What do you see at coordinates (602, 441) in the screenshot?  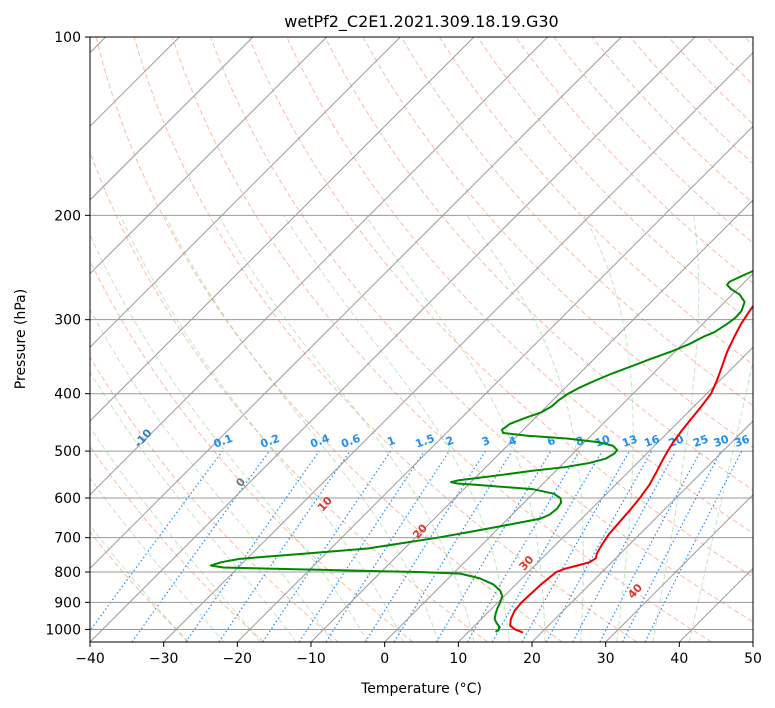 I see `mixing-ratio-label: 10` at bounding box center [602, 441].